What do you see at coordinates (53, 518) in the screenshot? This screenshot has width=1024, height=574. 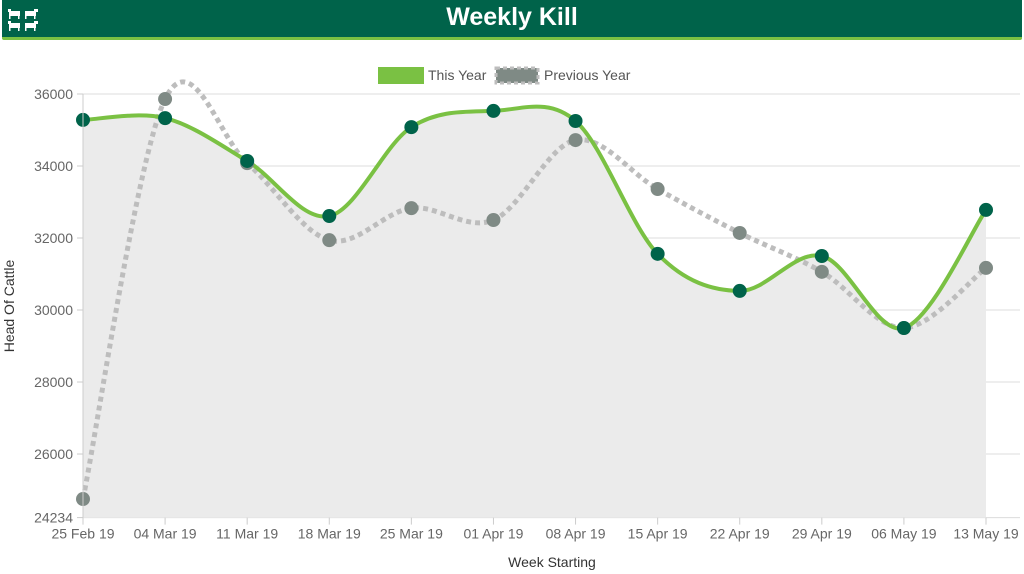 I see `y-tick-label: 24234` at bounding box center [53, 518].